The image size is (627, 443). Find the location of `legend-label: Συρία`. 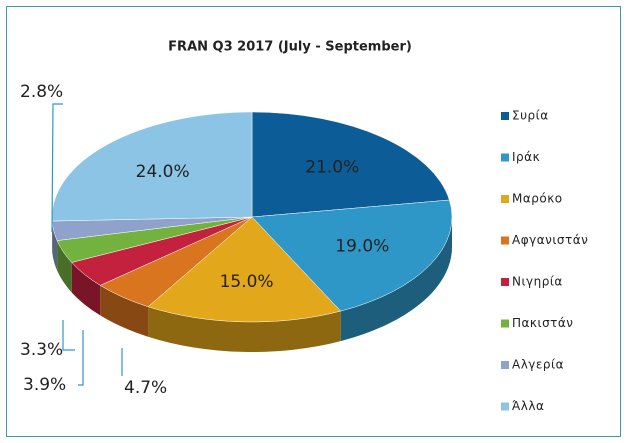

legend-label: Συρία is located at coordinates (530, 116).